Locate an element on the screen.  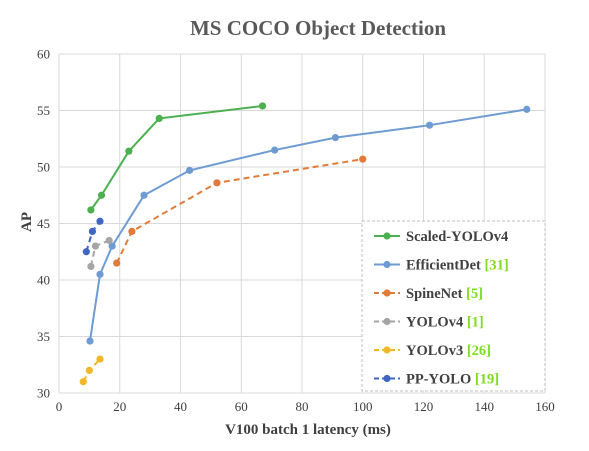
series-yolov3 is located at coordinates (91, 370).